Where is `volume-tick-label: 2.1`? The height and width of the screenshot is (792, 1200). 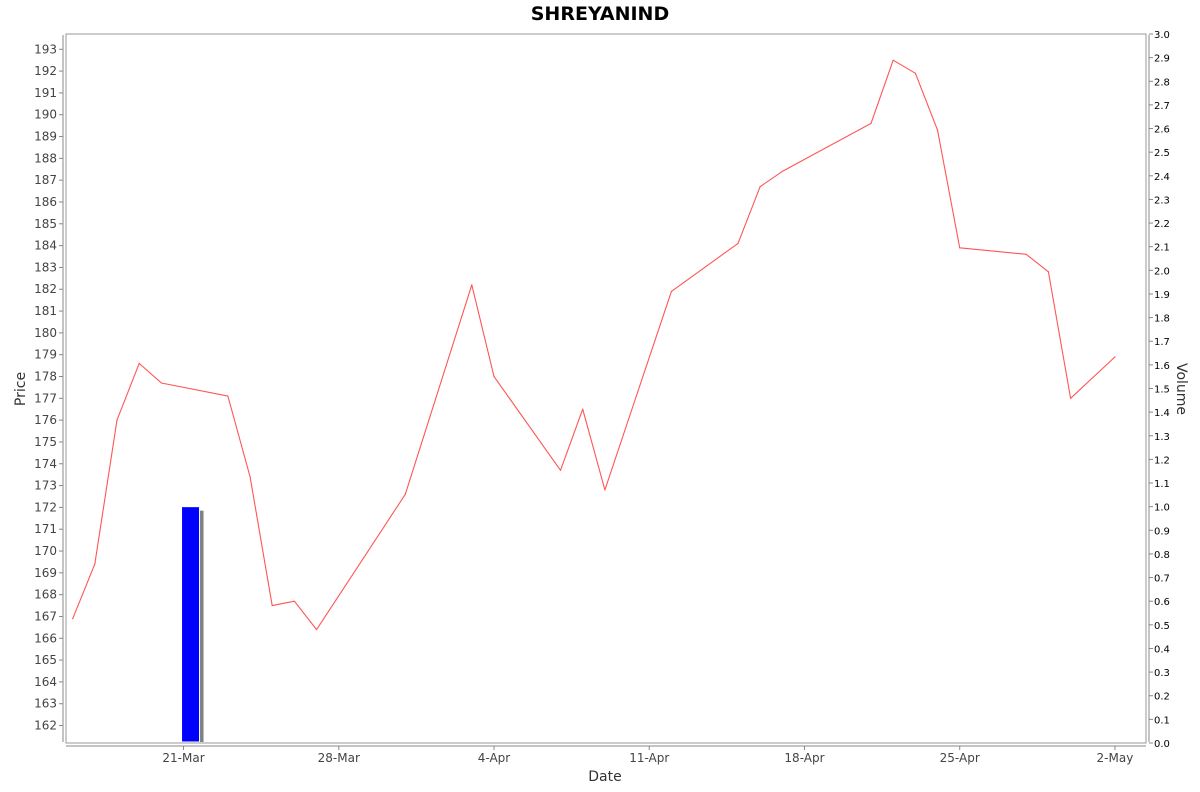 volume-tick-label: 2.1 is located at coordinates (1162, 248).